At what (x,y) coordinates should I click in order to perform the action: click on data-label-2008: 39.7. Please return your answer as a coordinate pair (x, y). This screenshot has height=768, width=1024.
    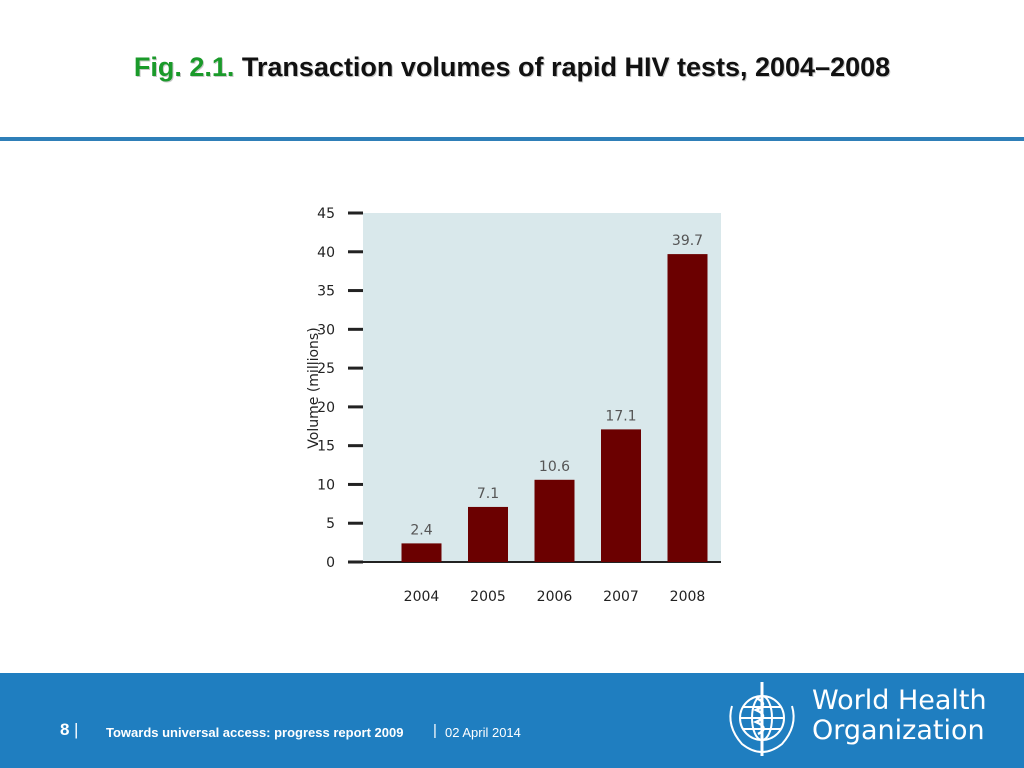
    Looking at the image, I should click on (687, 241).